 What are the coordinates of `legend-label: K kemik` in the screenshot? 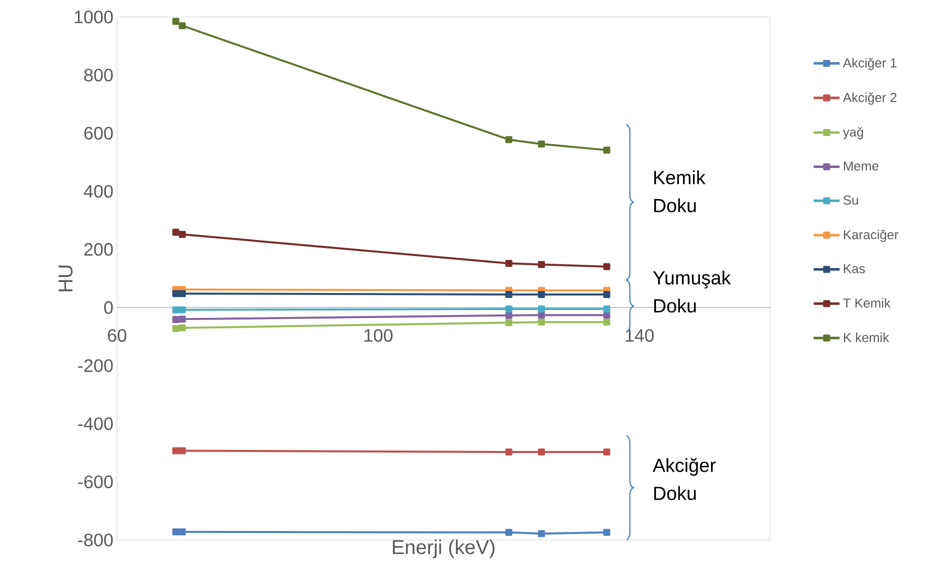 It's located at (867, 337).